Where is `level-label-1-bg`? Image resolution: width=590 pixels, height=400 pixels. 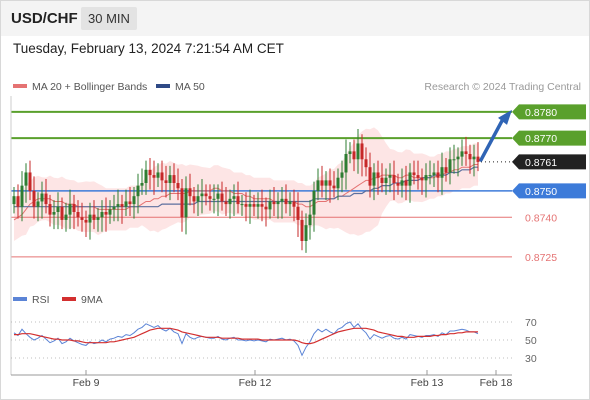 level-label-1-bg is located at coordinates (549, 138).